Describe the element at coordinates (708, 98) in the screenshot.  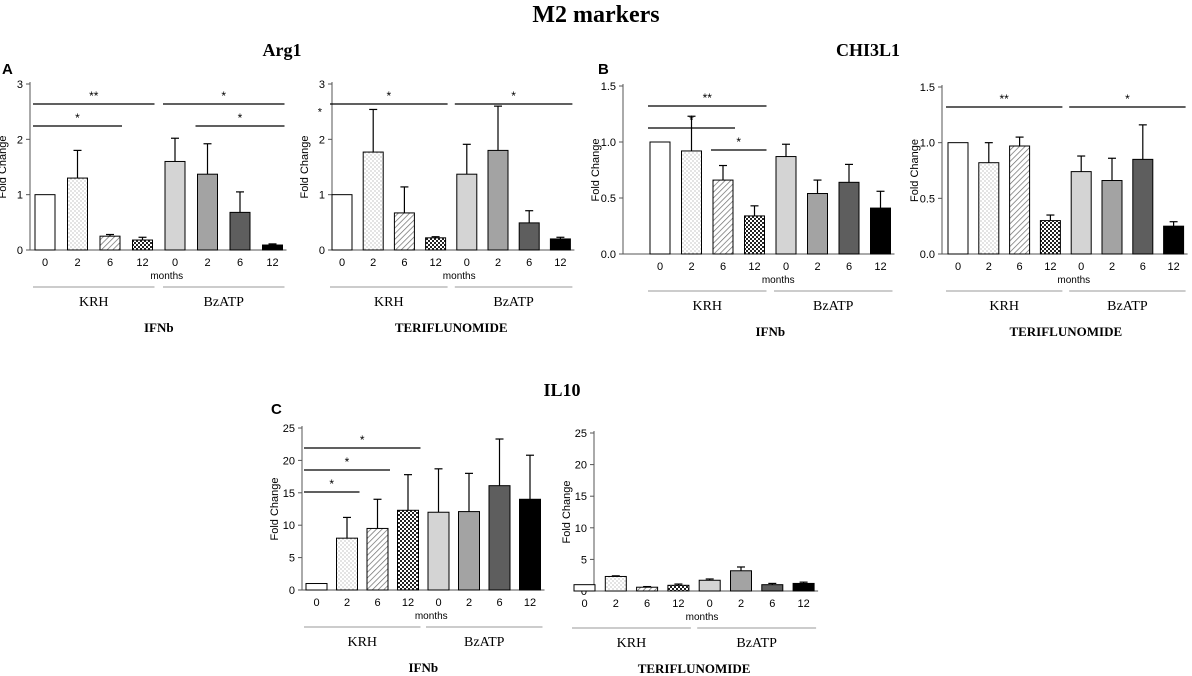
I see `significance-label: **` at that location.